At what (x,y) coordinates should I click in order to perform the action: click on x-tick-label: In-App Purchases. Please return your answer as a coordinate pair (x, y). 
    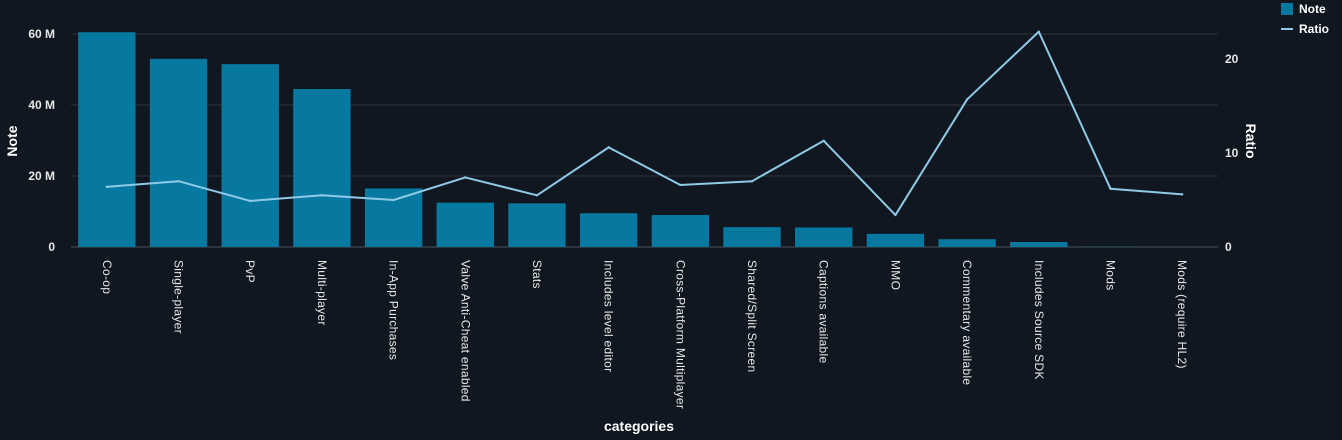
    Looking at the image, I should click on (394, 310).